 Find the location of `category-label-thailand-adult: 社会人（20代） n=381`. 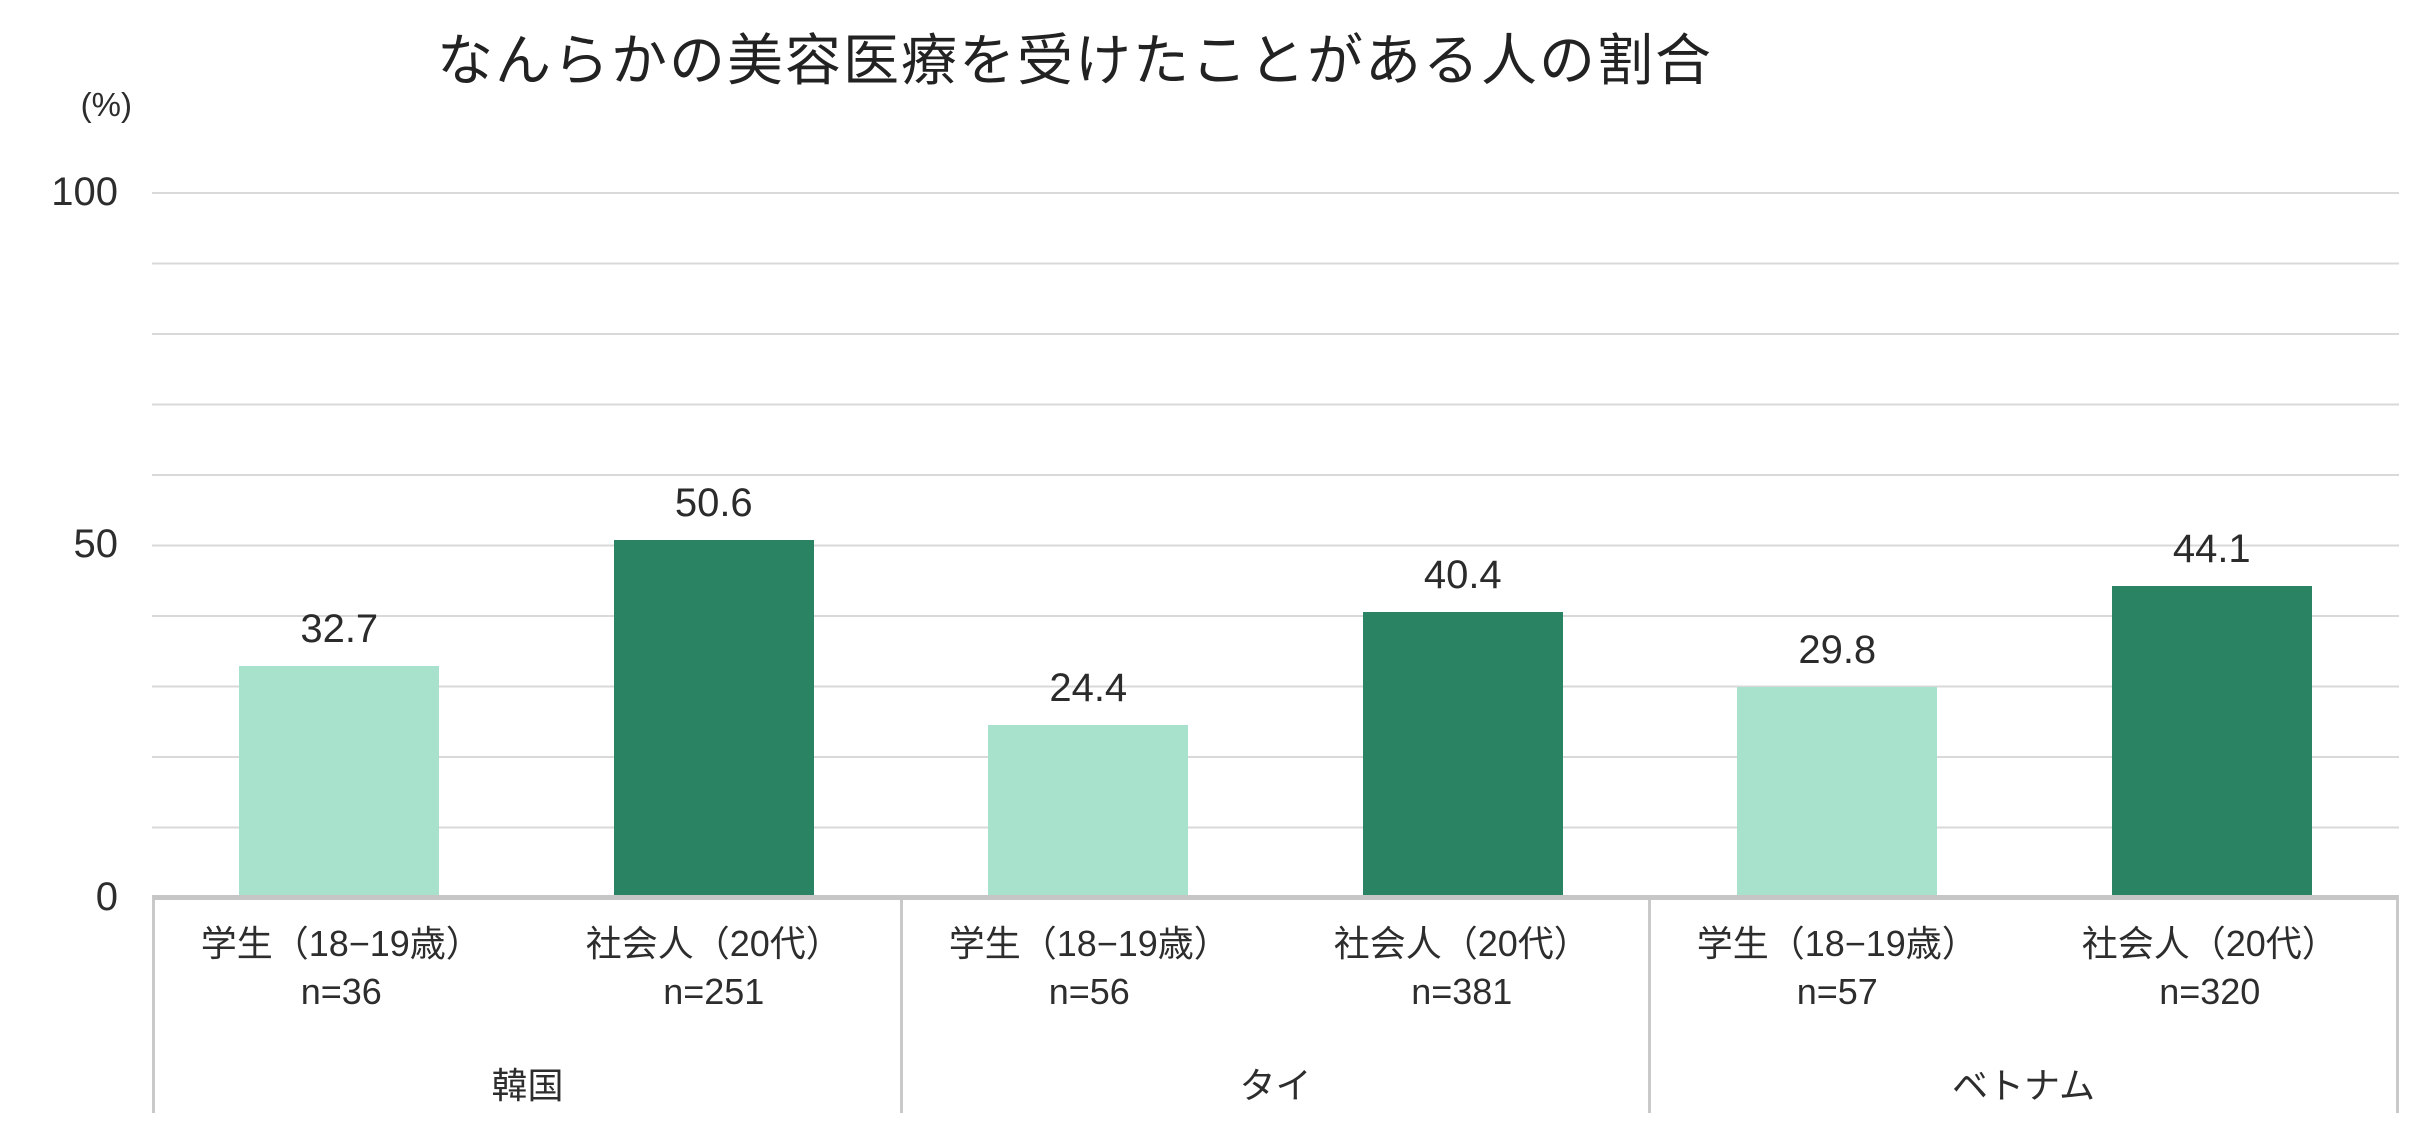

category-label-thailand-adult: 社会人（20代） n=381 is located at coordinates (1462, 968).